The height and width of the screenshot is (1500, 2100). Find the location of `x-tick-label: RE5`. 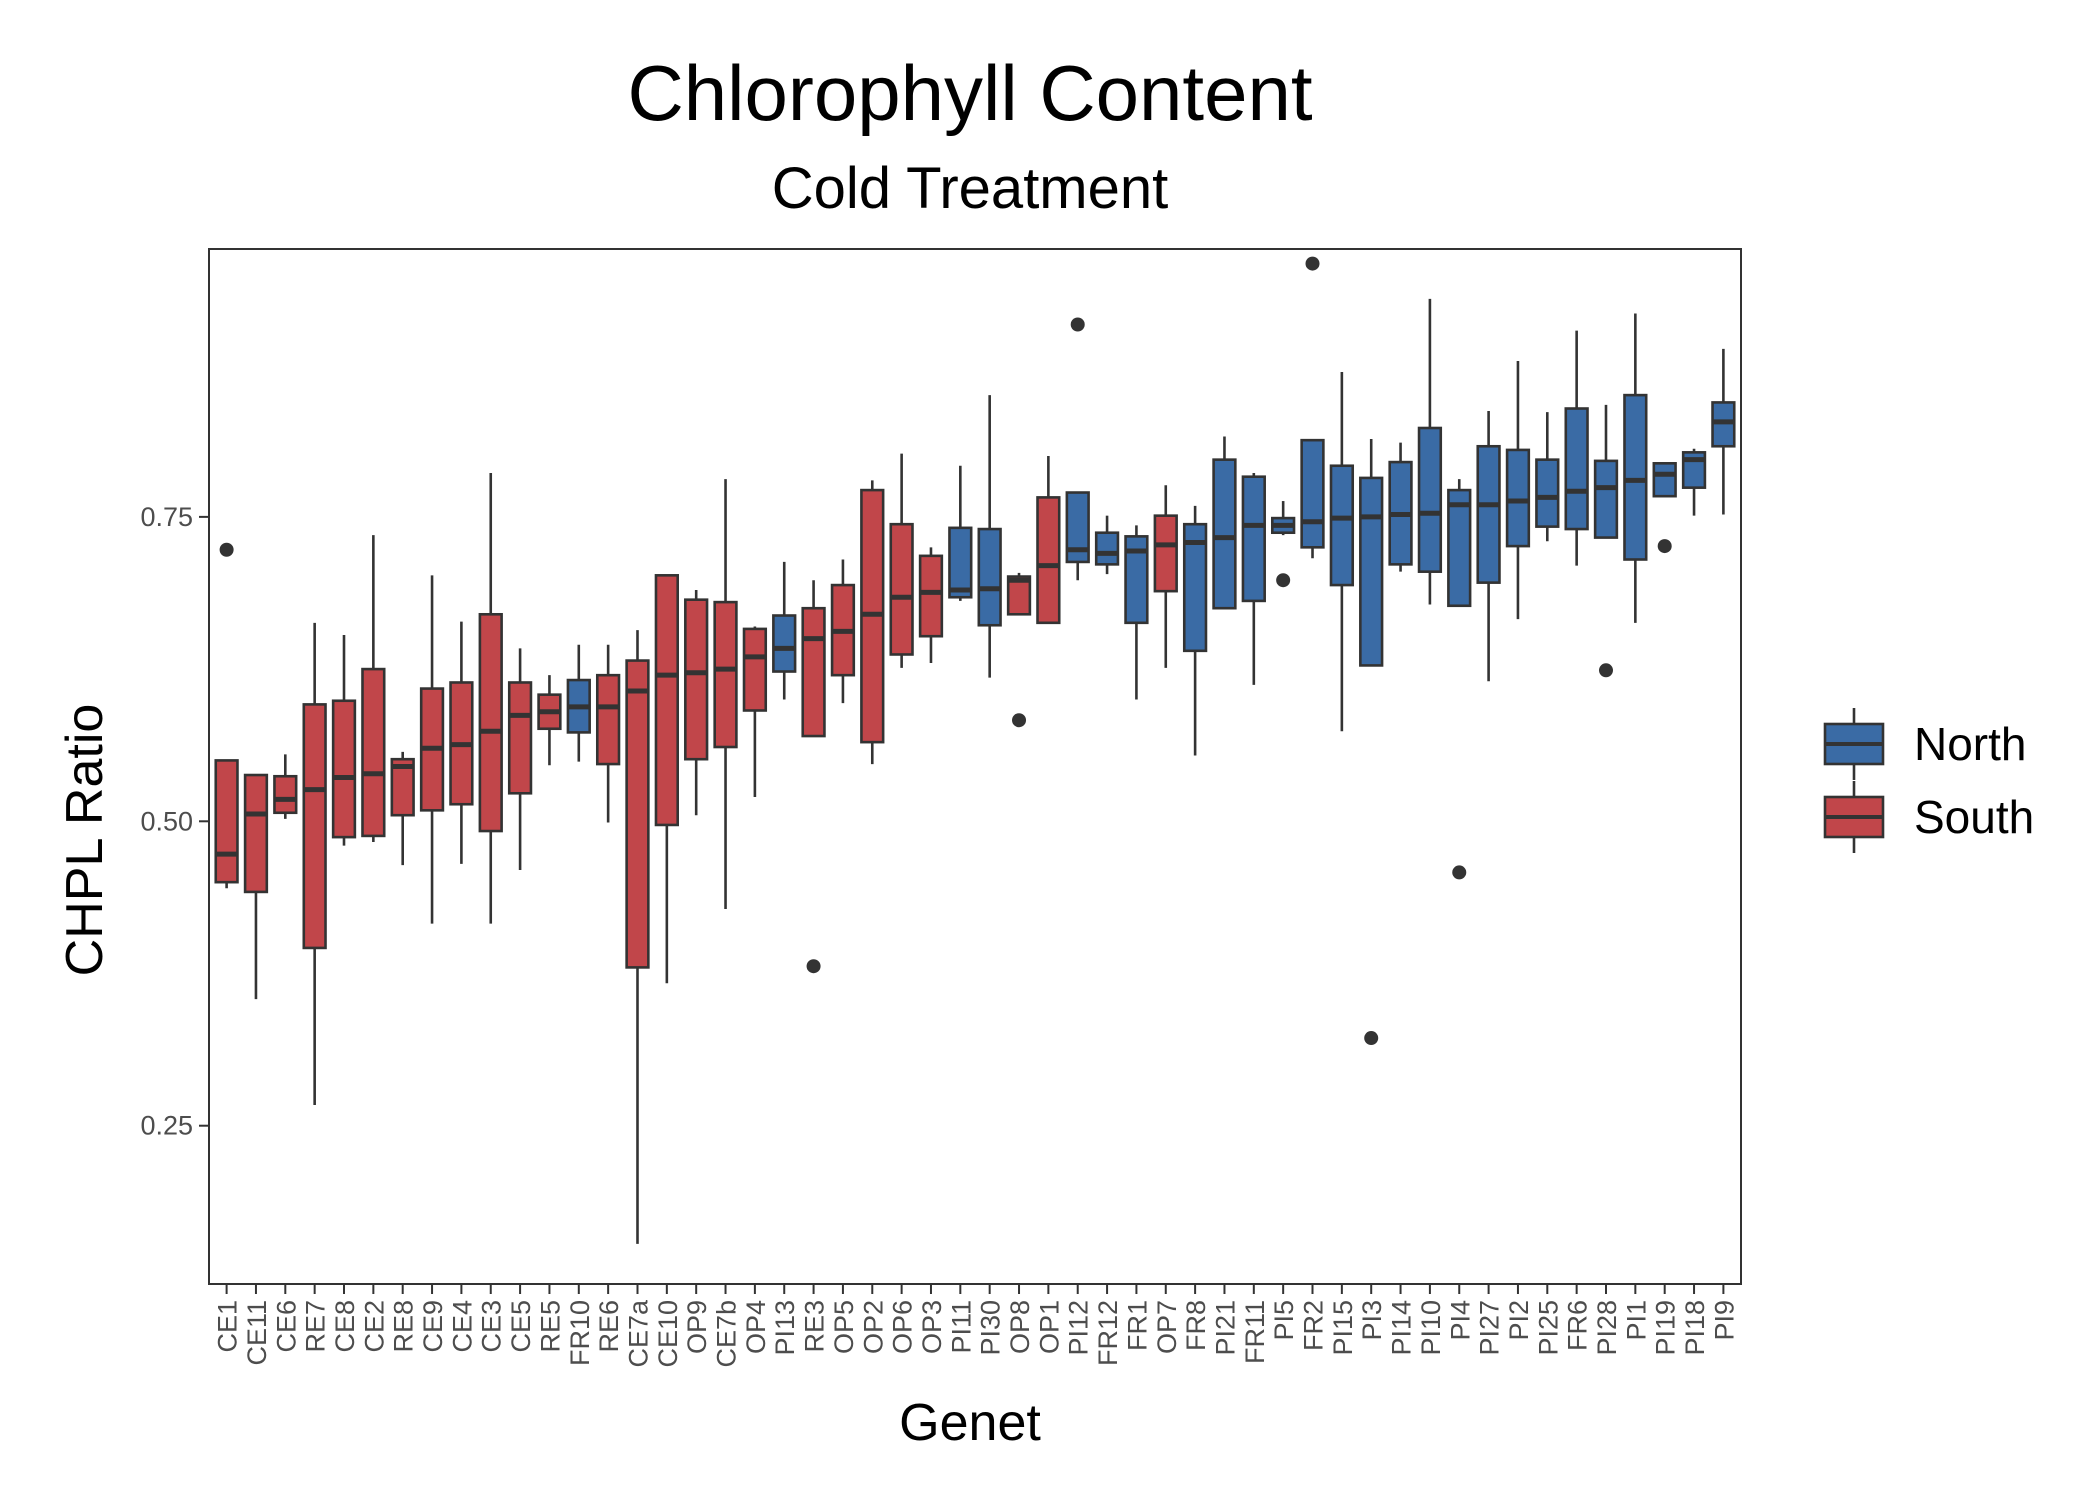

x-tick-label: RE5 is located at coordinates (550, 1326).